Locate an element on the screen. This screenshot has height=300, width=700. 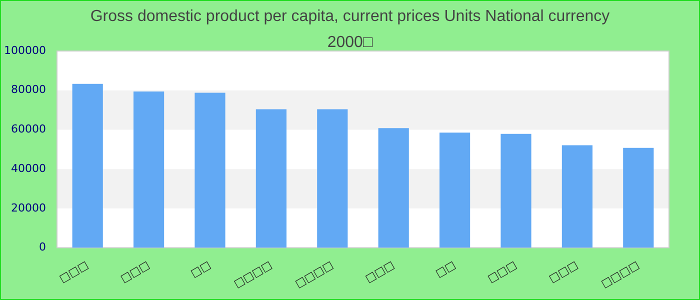
y-tick-label: 80000 is located at coordinates (28, 89).